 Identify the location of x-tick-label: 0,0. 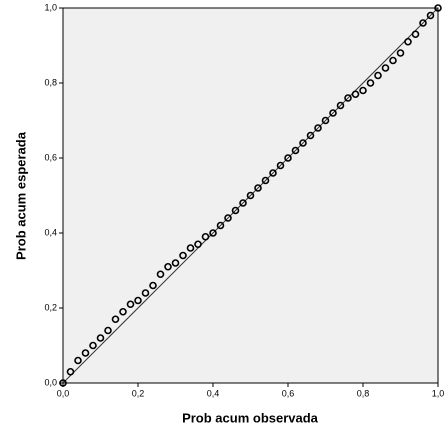
(63, 393).